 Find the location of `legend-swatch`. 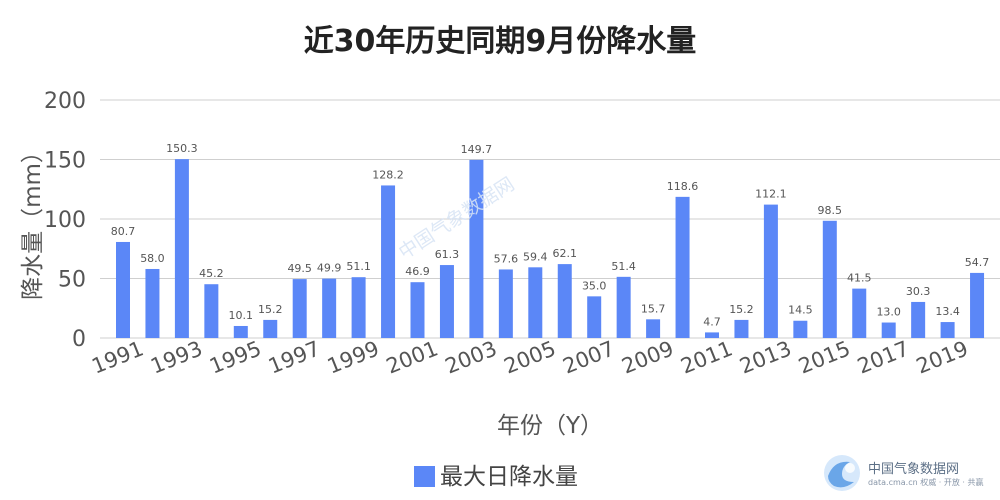

legend-swatch is located at coordinates (424, 476).